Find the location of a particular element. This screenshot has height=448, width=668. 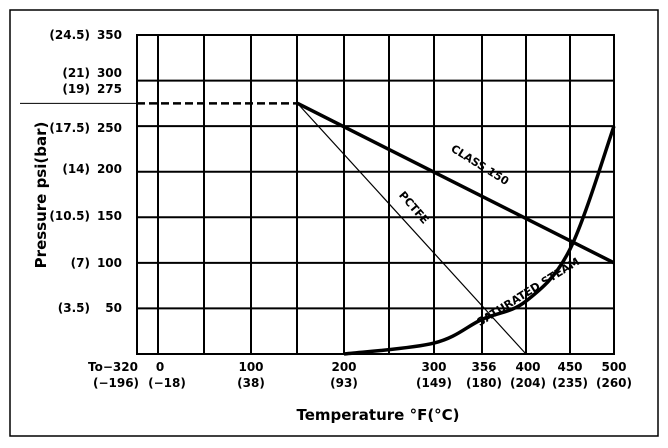

x-tick-f: 200 is located at coordinates (343, 367).